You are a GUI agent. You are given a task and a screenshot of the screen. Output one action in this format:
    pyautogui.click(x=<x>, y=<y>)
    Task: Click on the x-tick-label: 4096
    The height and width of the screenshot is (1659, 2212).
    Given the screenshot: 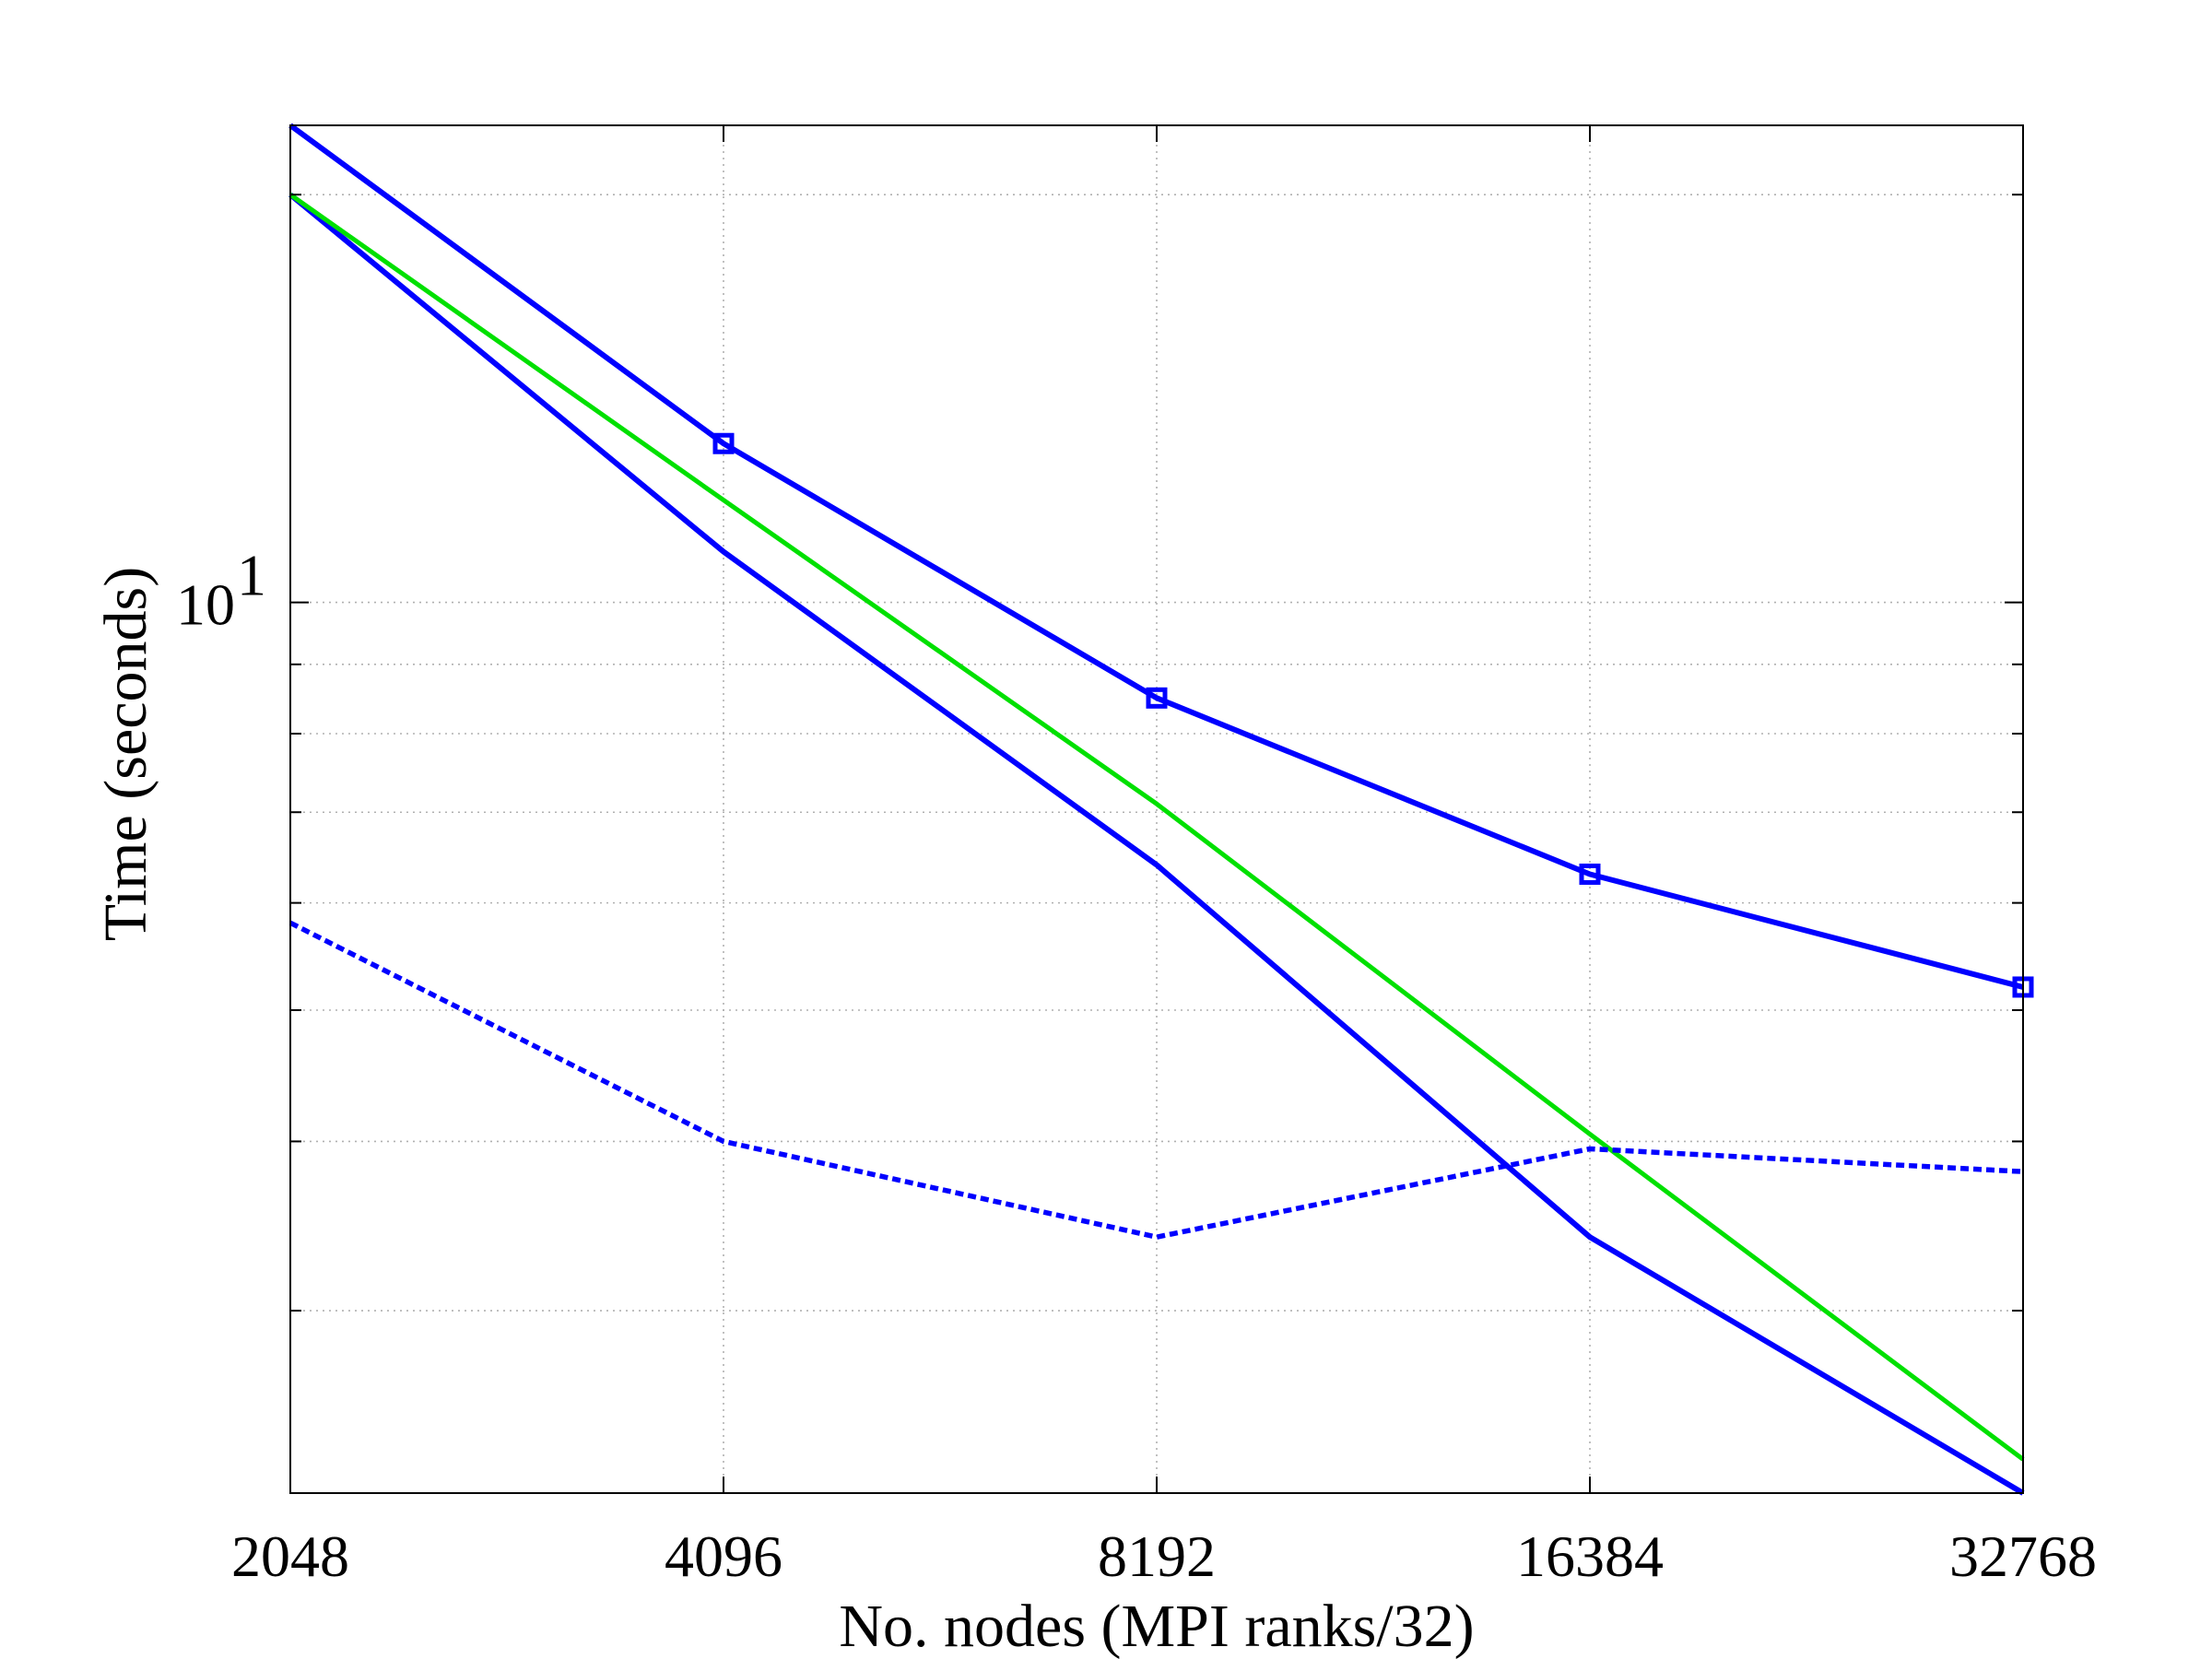 What is the action you would take?
    pyautogui.click(x=723, y=1556)
    